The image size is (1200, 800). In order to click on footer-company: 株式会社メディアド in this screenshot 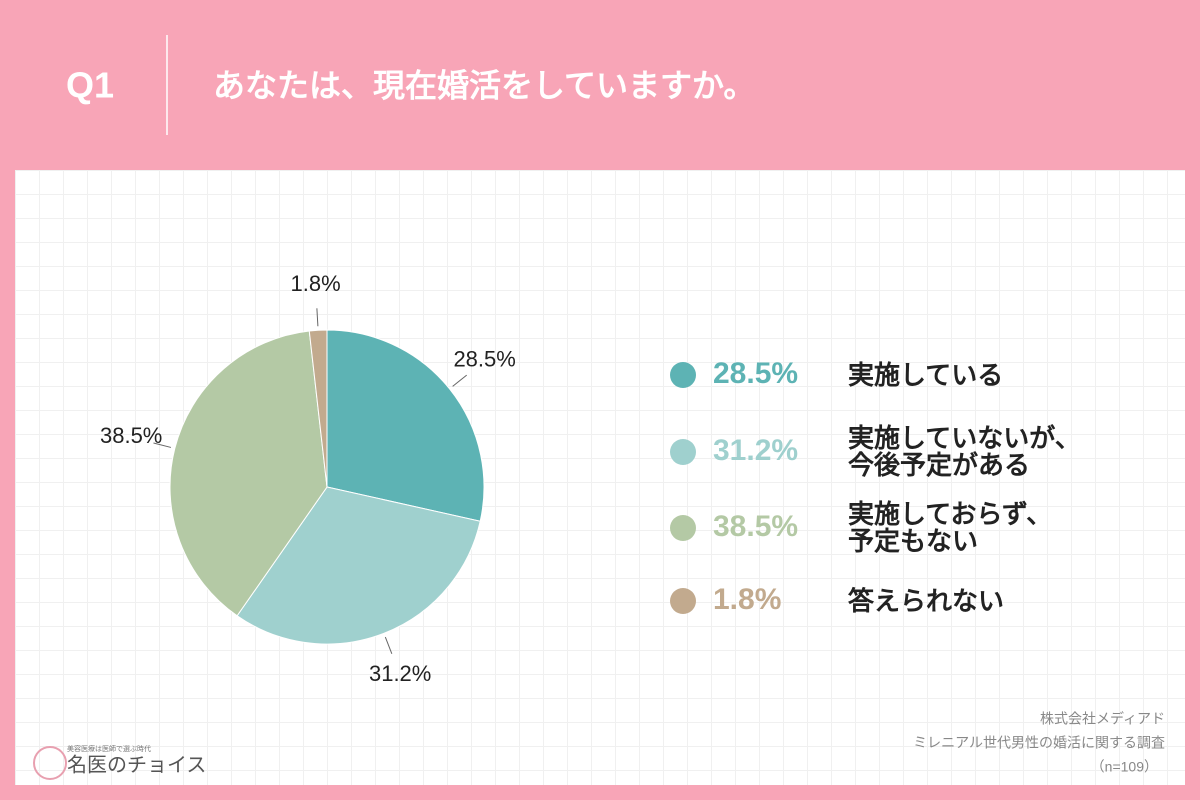, I will do `click(1102, 719)`.